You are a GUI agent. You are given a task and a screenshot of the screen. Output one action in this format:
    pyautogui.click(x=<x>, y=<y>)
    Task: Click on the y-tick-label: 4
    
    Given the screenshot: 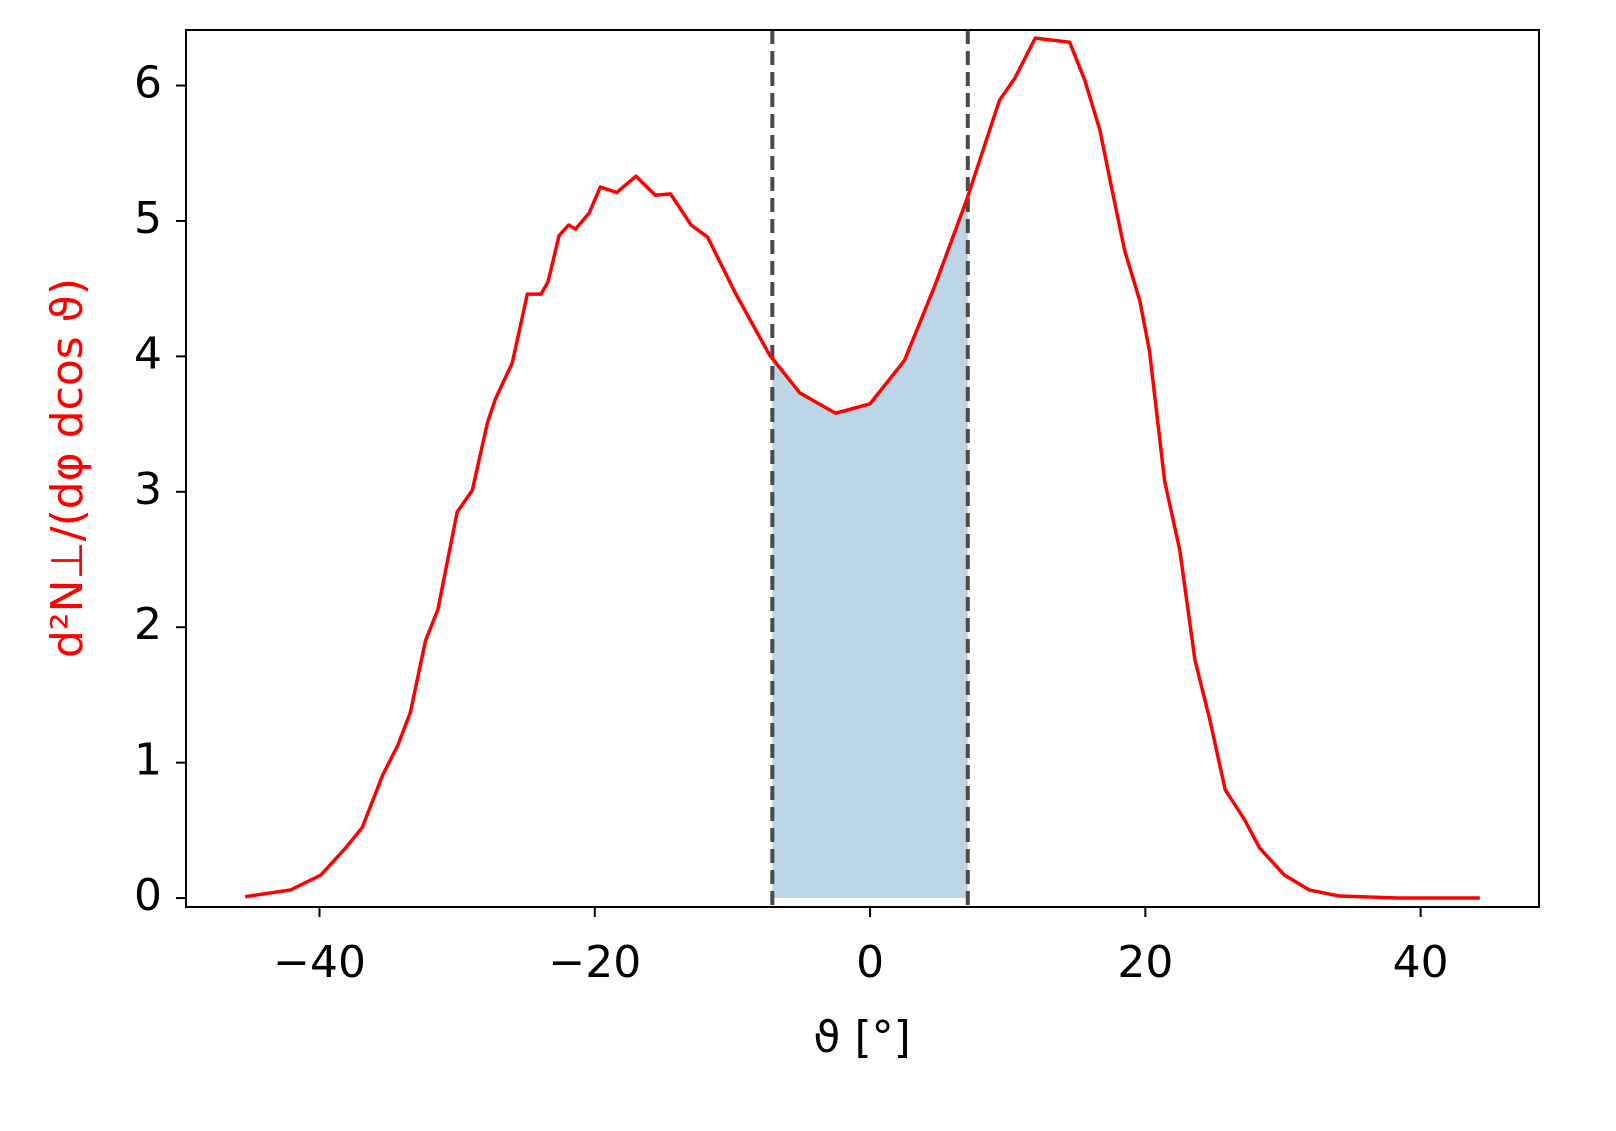 What is the action you would take?
    pyautogui.click(x=148, y=353)
    